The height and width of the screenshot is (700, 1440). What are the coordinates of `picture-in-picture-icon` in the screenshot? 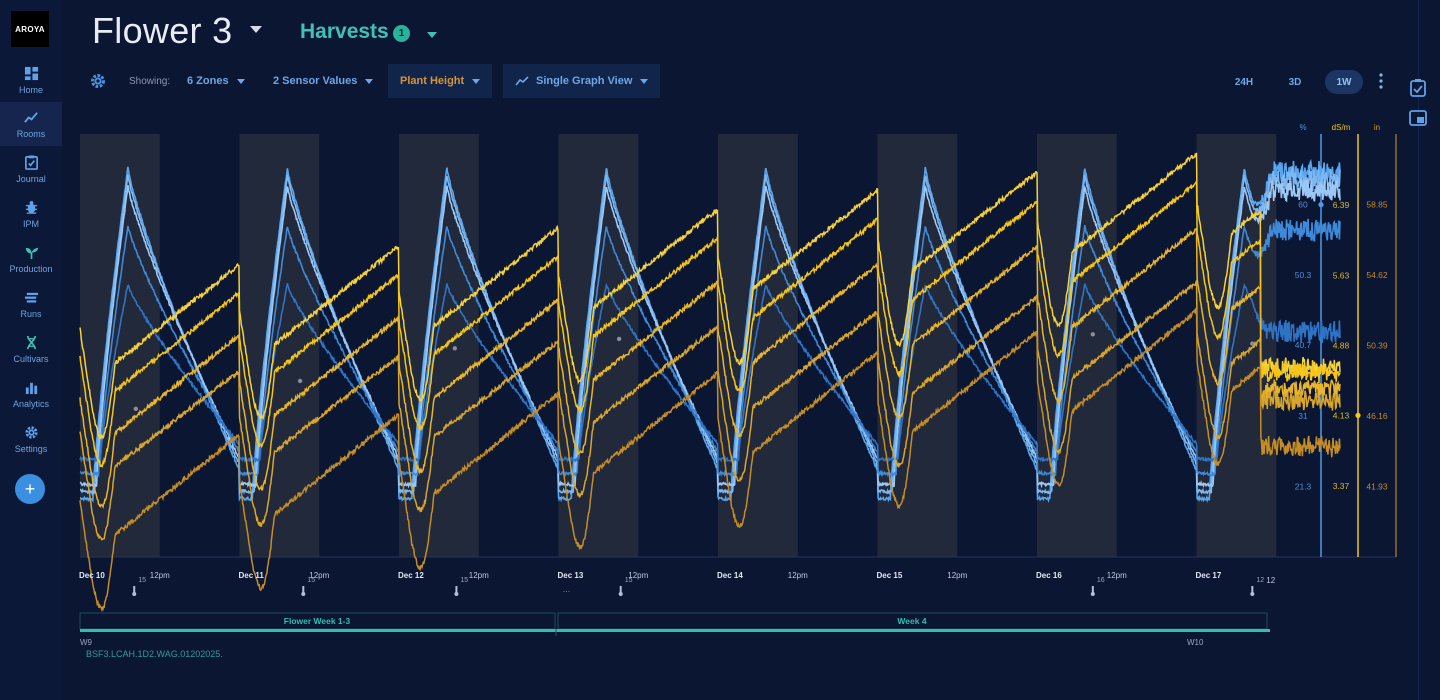 It's located at (1418, 118).